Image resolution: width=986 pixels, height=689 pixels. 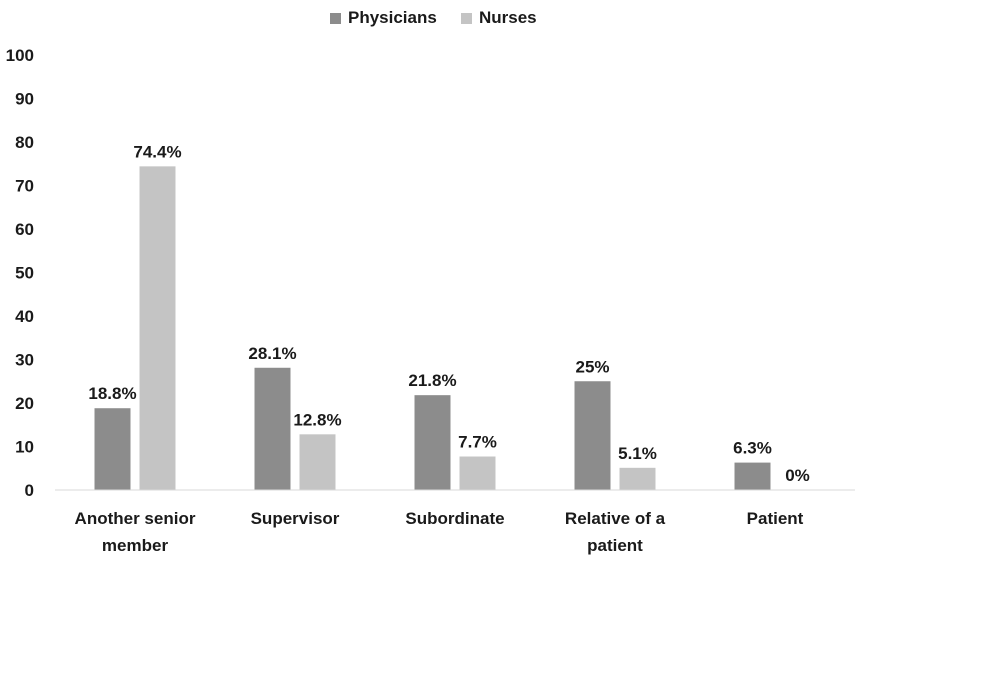 What do you see at coordinates (797, 475) in the screenshot?
I see `data-label-nurses: 0%` at bounding box center [797, 475].